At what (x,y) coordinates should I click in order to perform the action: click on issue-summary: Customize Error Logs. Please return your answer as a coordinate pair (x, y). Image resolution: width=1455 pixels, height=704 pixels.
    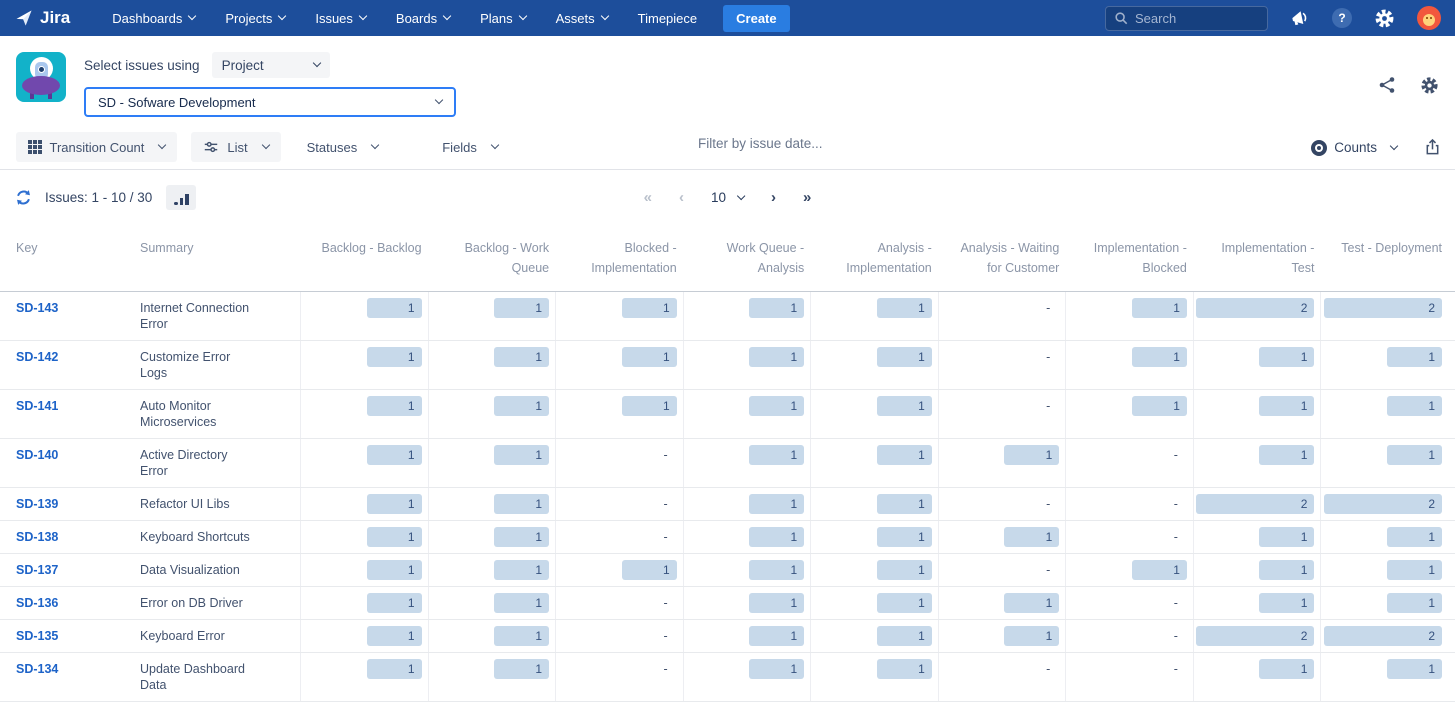
    Looking at the image, I should click on (185, 365).